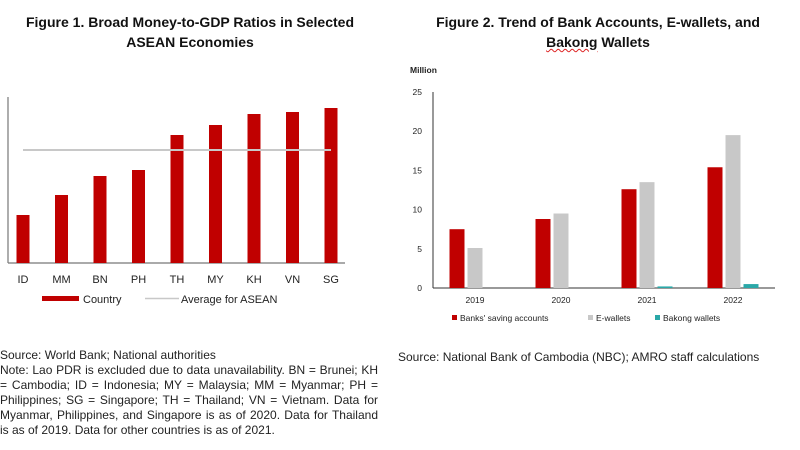 This screenshot has width=800, height=450. I want to click on legend-label: E-wallets, so click(613, 318).